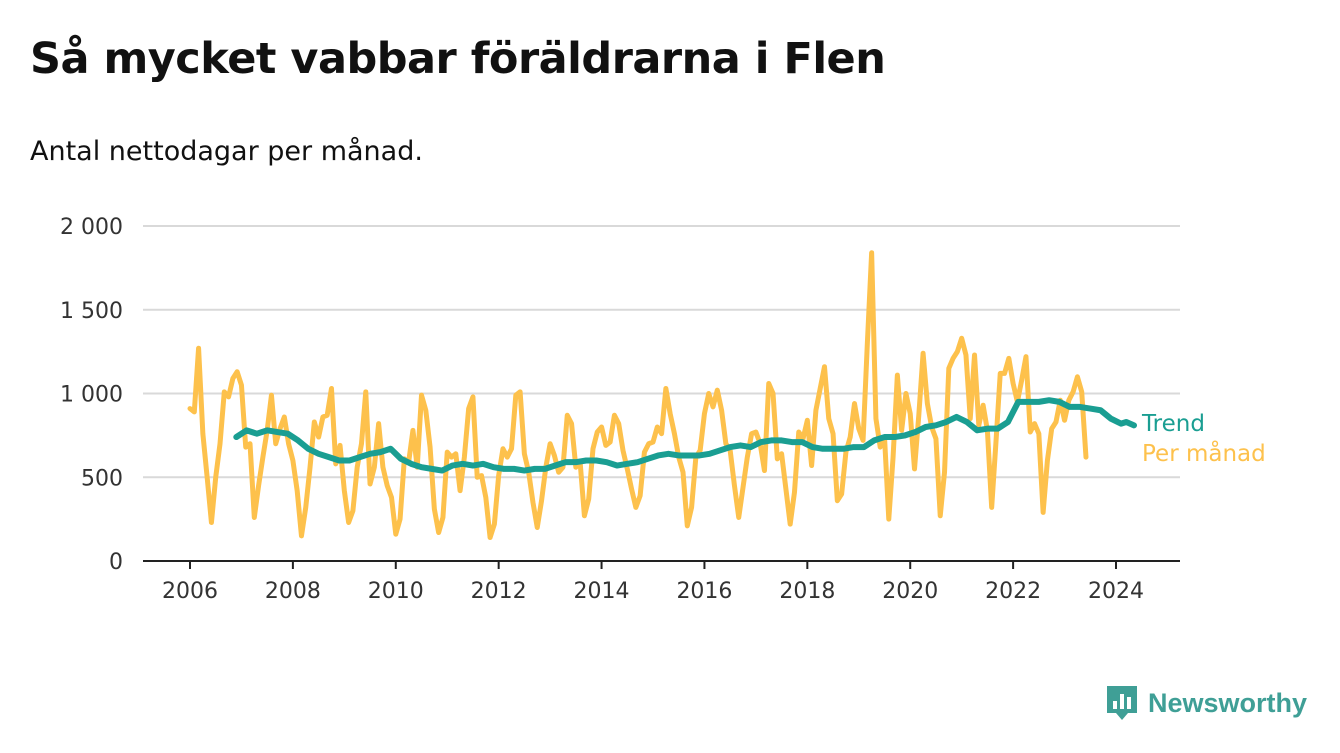 This screenshot has width=1340, height=753. Describe the element at coordinates (1013, 591) in the screenshot. I see `x-tick-label: 2022` at that location.